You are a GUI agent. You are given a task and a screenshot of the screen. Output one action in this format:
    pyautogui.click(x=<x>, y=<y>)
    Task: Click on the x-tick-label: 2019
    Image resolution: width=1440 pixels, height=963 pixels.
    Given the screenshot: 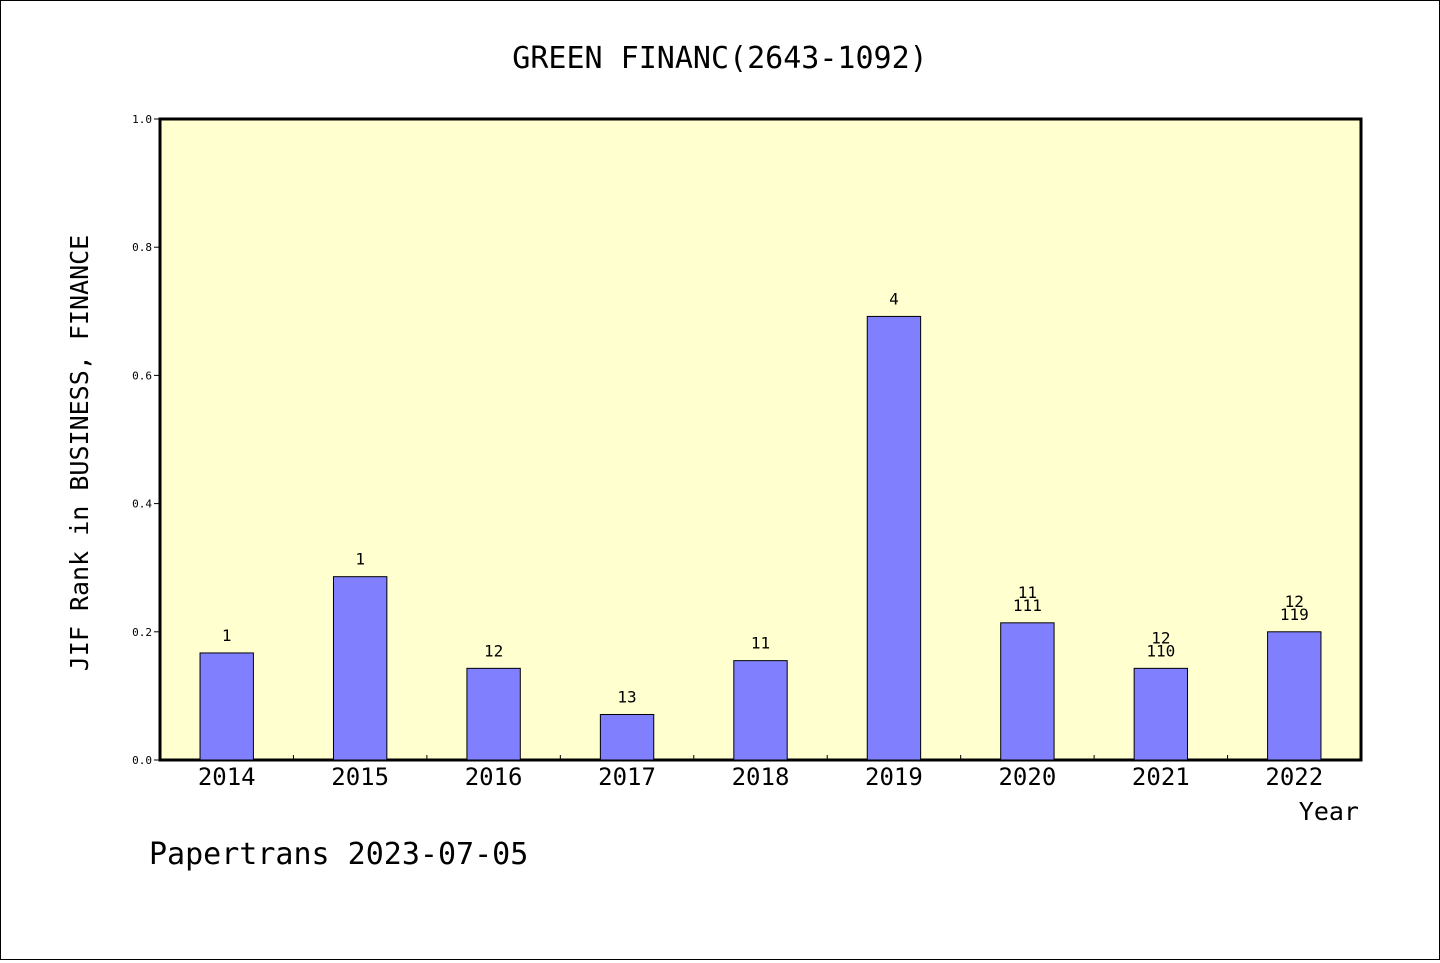 What is the action you would take?
    pyautogui.click(x=894, y=777)
    